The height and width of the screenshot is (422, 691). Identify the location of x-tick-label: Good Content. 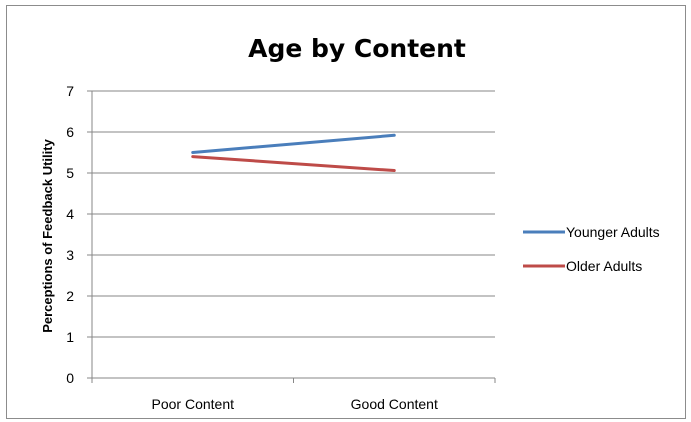
(394, 404).